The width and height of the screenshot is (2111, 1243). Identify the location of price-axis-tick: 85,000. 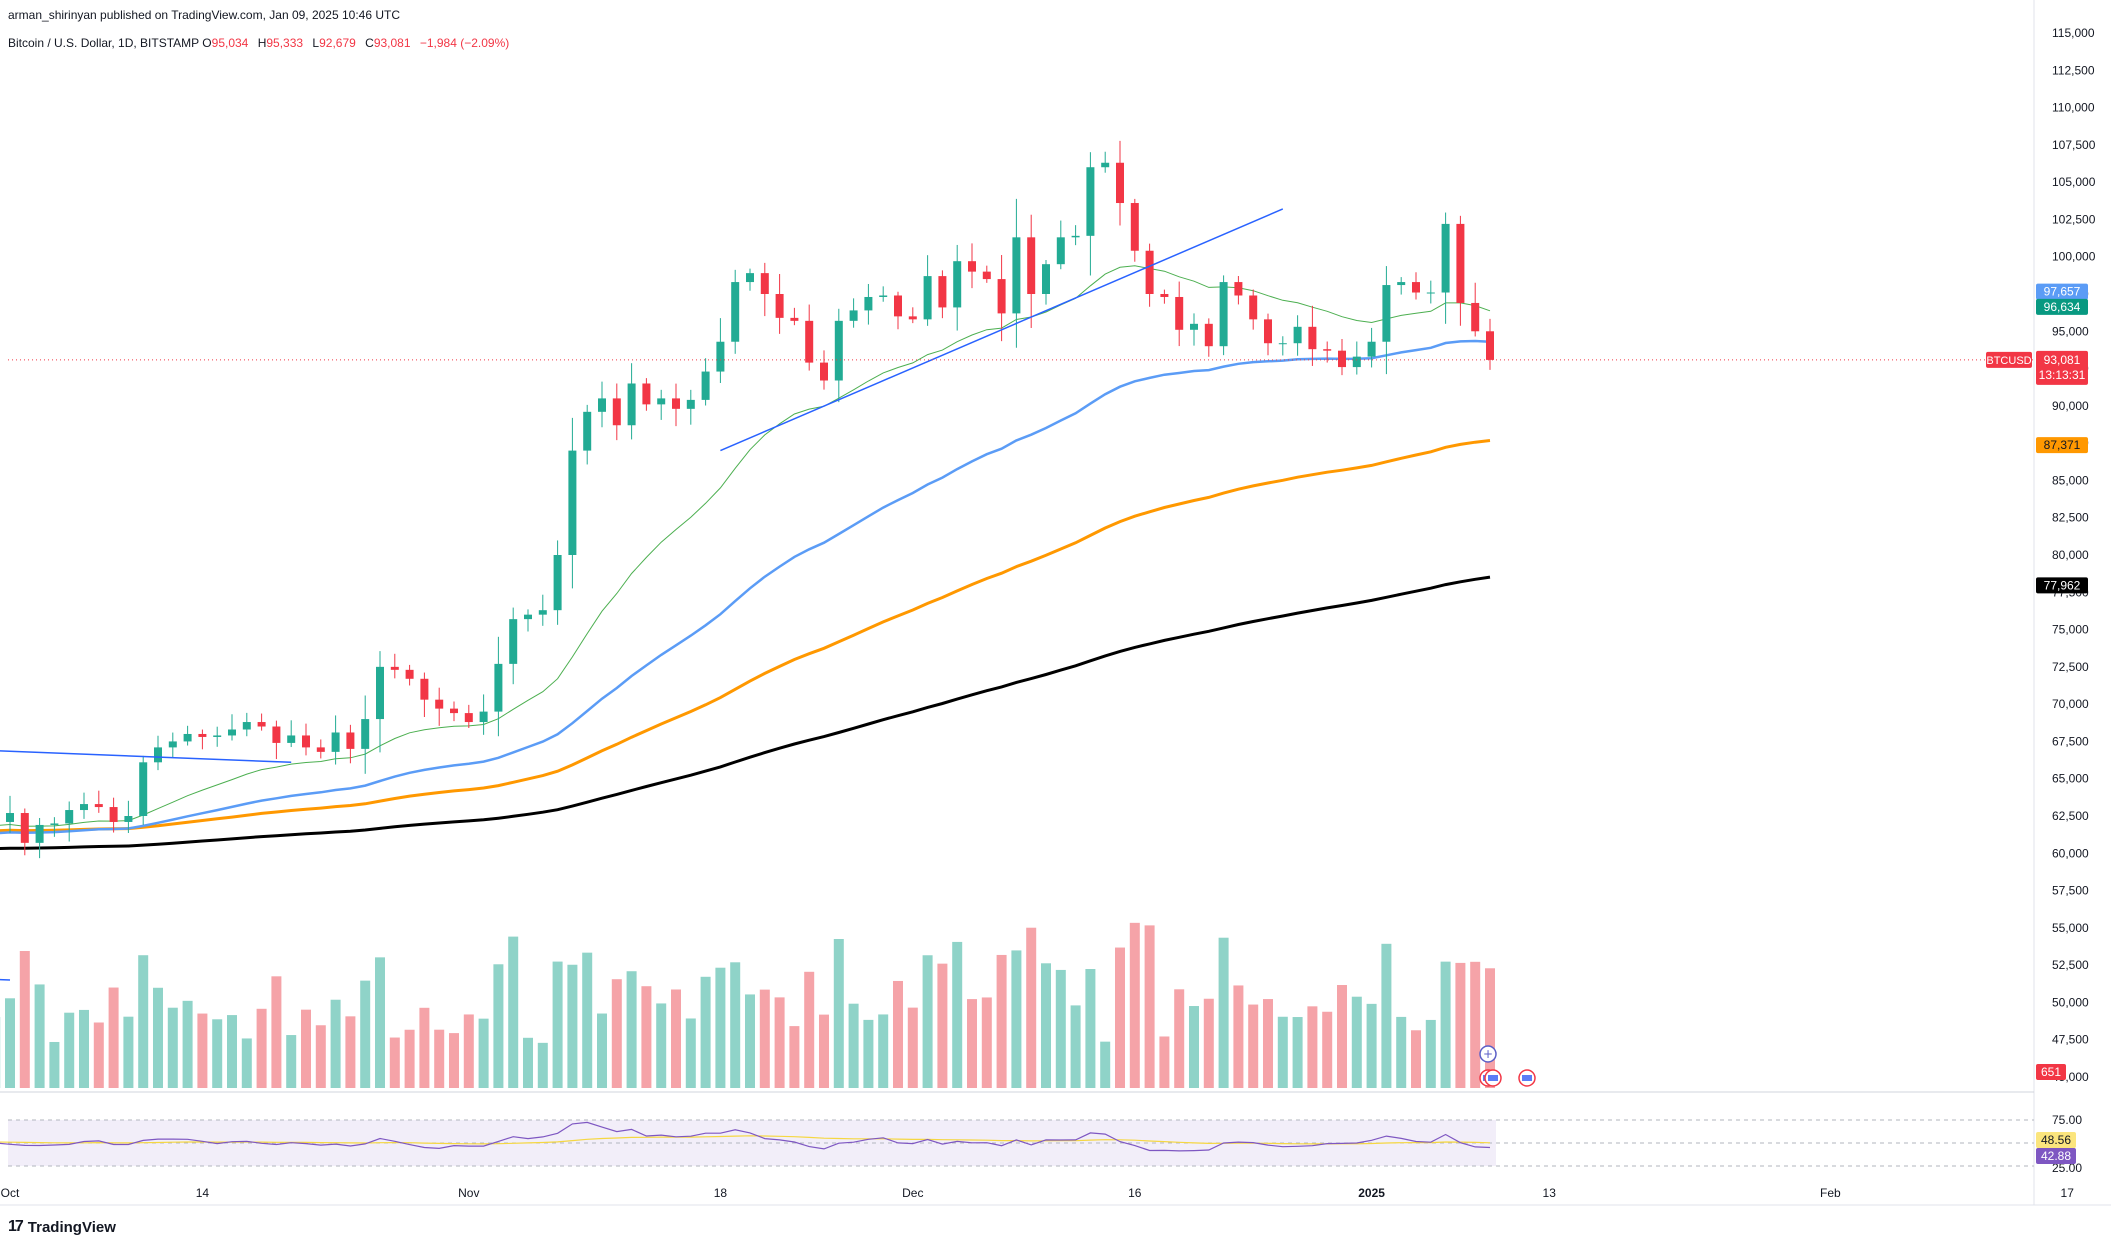
(2070, 480).